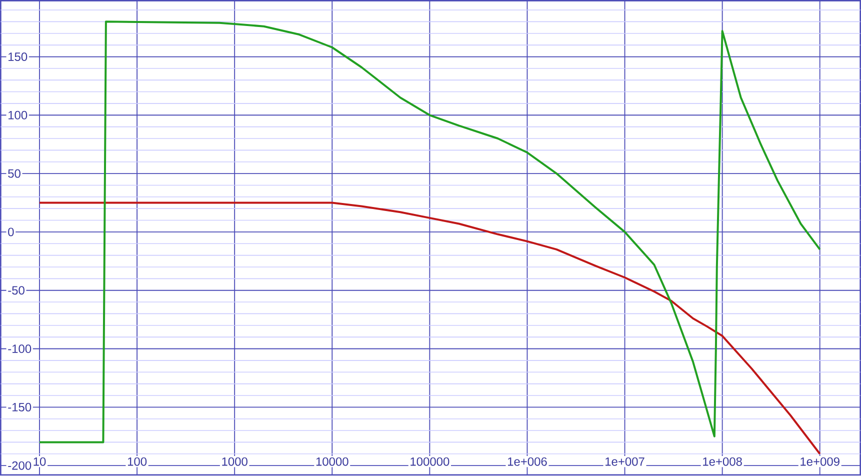 This screenshot has width=861, height=476. I want to click on y-tick-label: 150, so click(18, 57).